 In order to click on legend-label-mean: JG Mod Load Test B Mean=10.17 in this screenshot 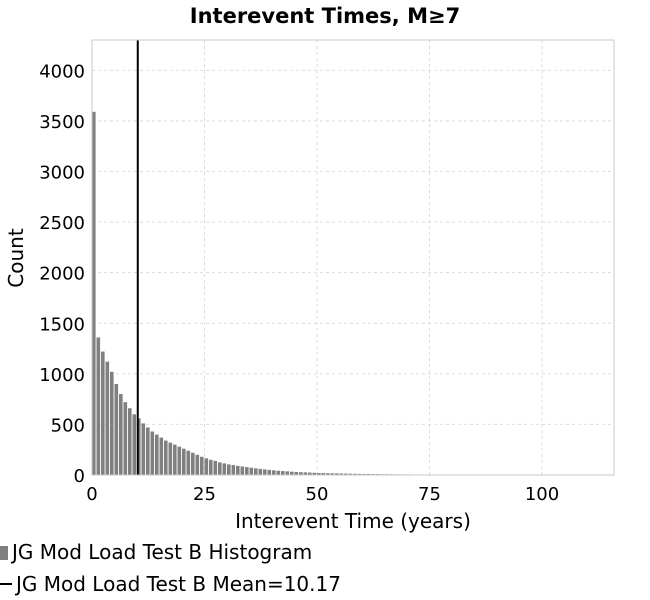, I will do `click(178, 584)`.